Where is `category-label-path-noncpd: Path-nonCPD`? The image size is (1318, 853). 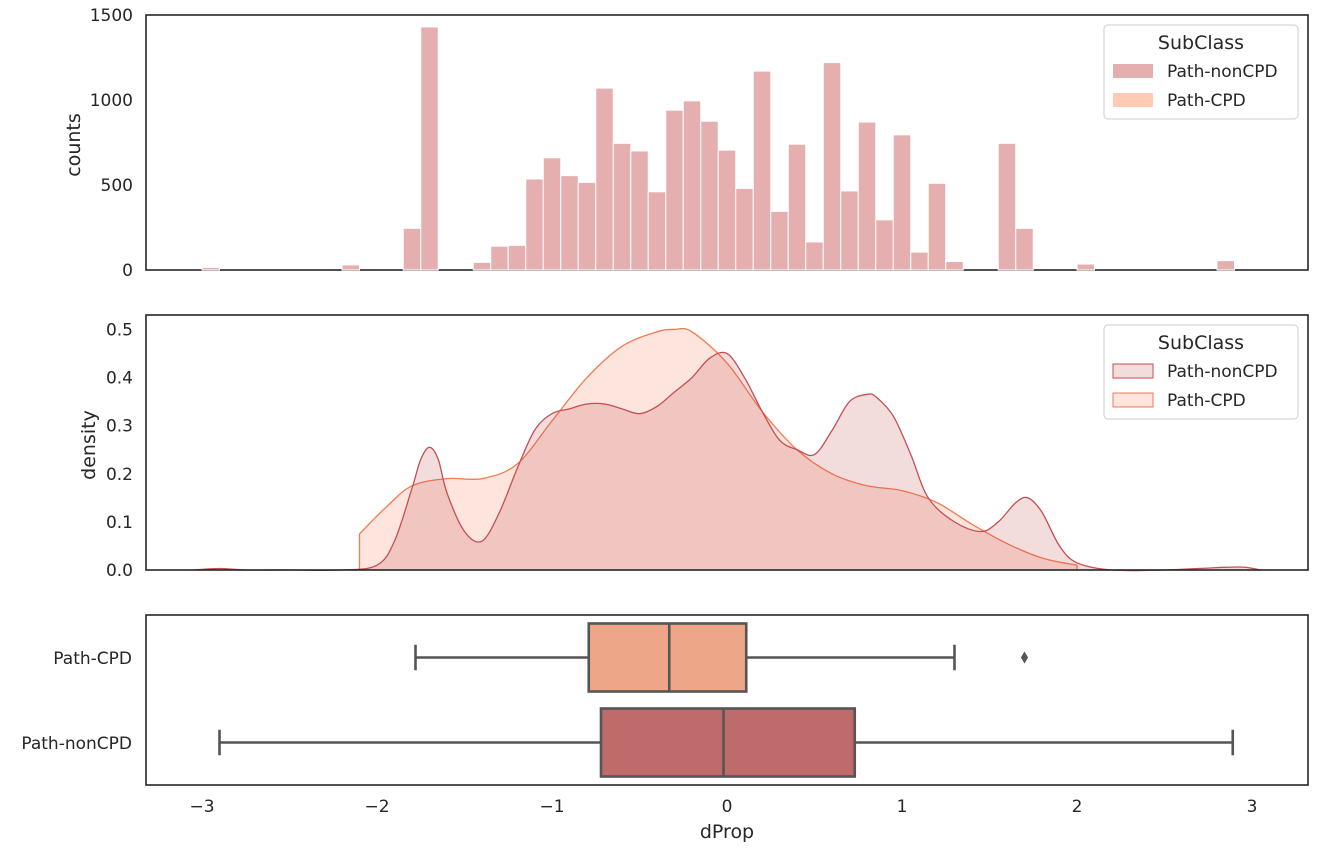
category-label-path-noncpd: Path-nonCPD is located at coordinates (76, 744).